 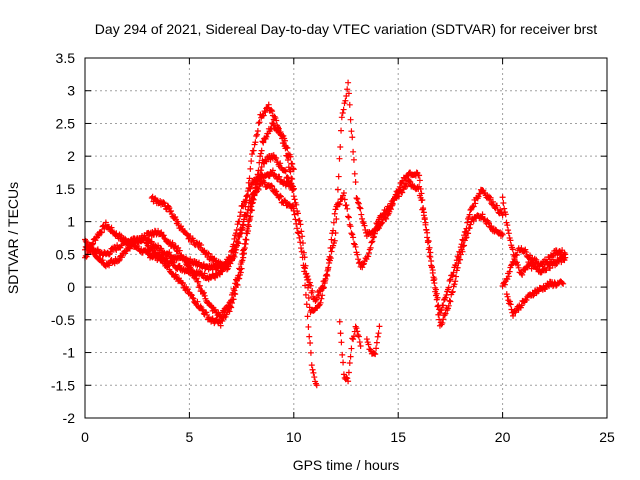 What do you see at coordinates (63, 385) in the screenshot?
I see `y-tick-label: -1.5` at bounding box center [63, 385].